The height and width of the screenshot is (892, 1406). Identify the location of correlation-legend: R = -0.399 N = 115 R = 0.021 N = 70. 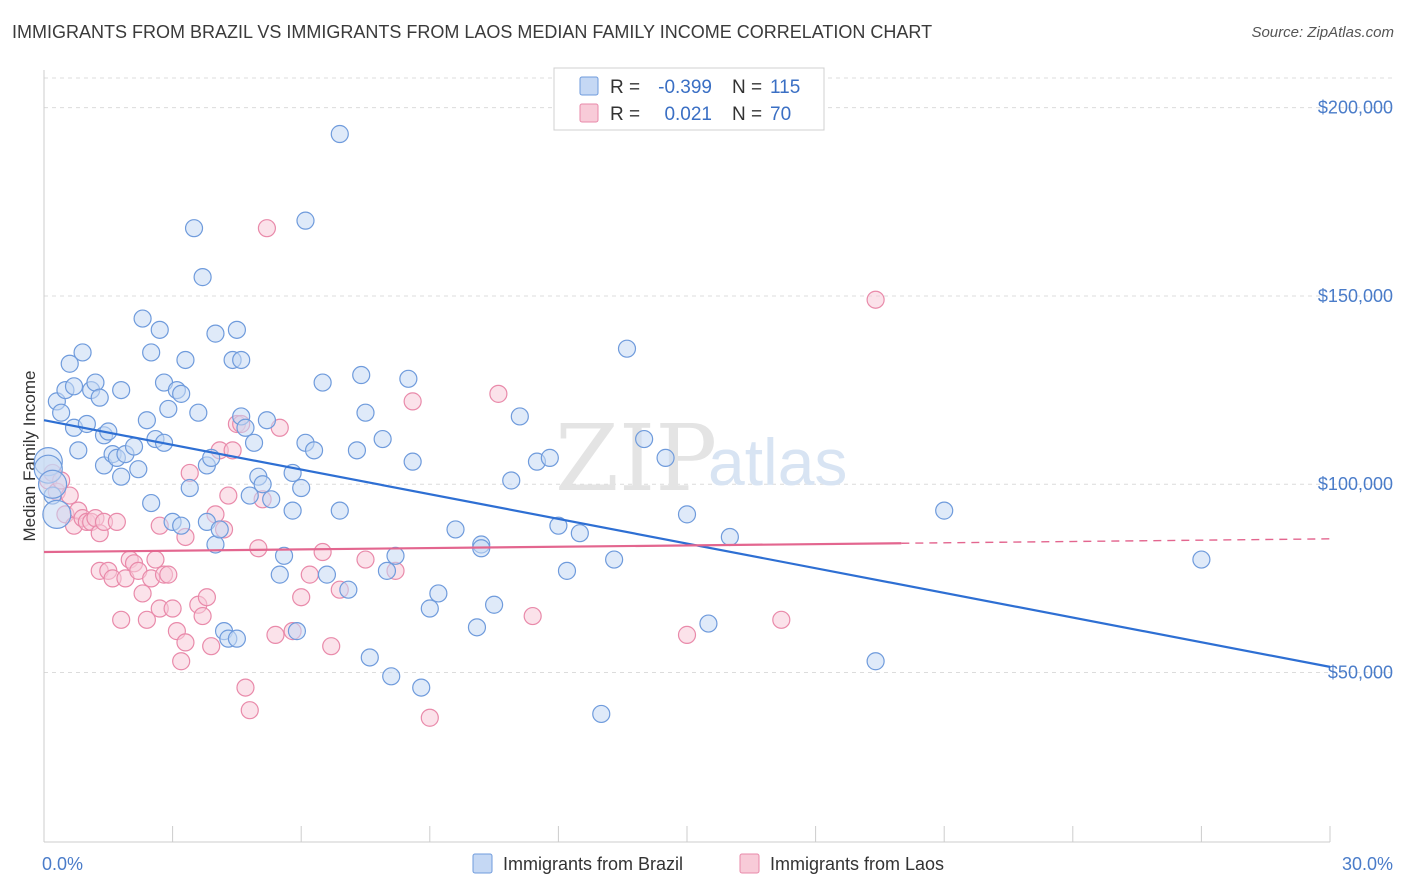
(689, 99).